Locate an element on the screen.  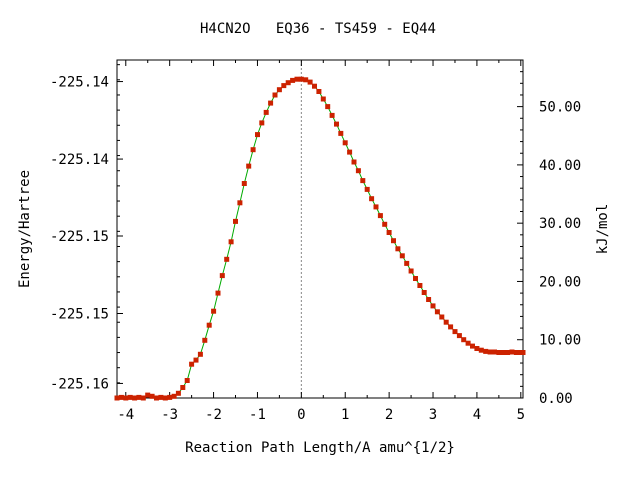
x-tick-label: 0 is located at coordinates (301, 415).